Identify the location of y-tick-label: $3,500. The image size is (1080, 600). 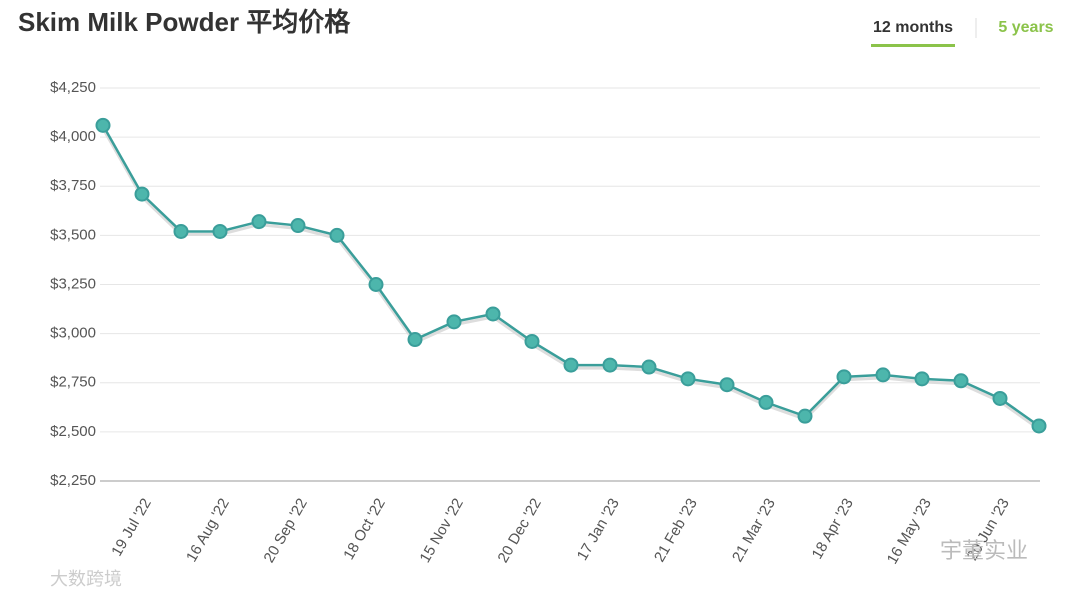
(73, 234).